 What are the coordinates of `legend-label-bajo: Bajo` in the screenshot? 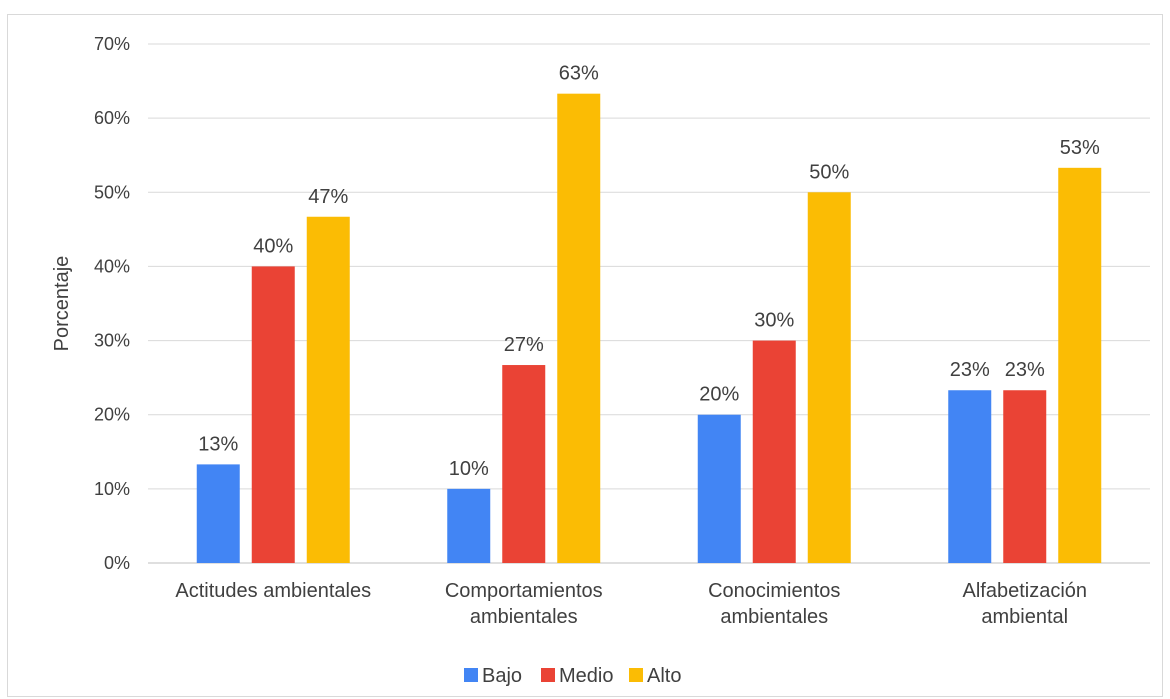 It's located at (502, 676).